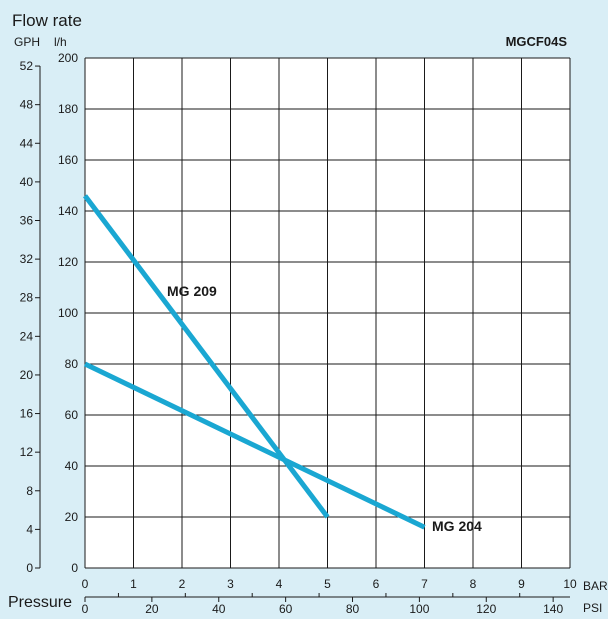 The image size is (608, 619). I want to click on y-tick-label-gph: 40, so click(27, 182).